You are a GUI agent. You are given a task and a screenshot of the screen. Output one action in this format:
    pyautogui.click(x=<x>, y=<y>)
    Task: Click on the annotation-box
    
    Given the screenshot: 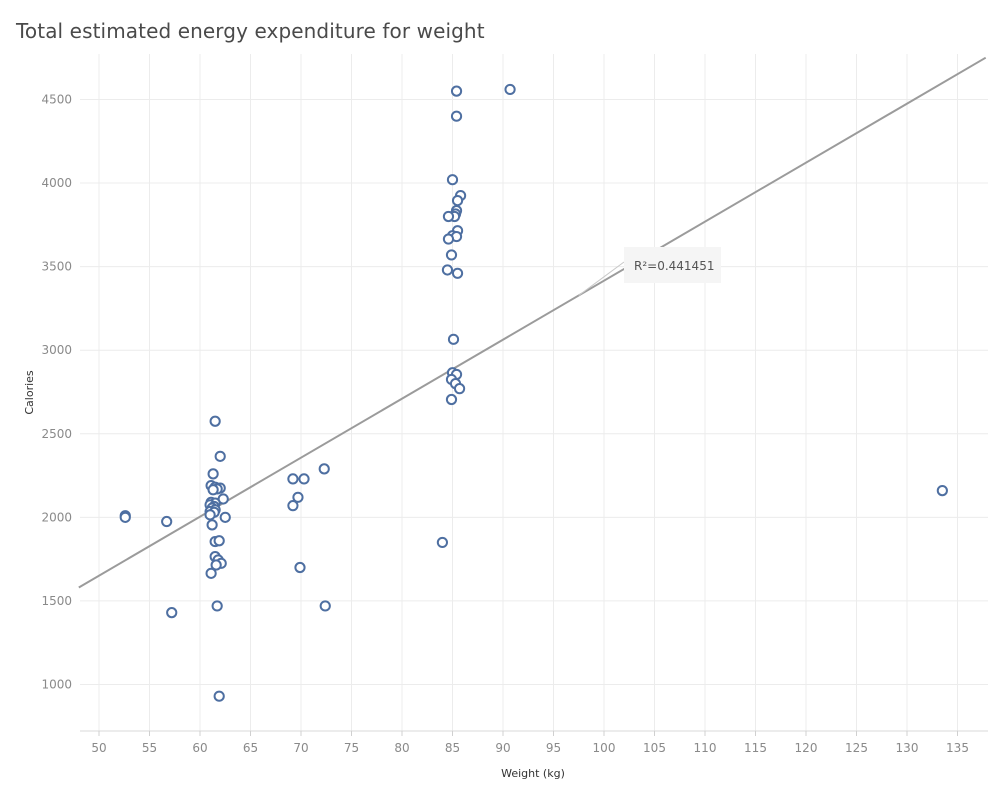 What is the action you would take?
    pyautogui.click(x=672, y=265)
    